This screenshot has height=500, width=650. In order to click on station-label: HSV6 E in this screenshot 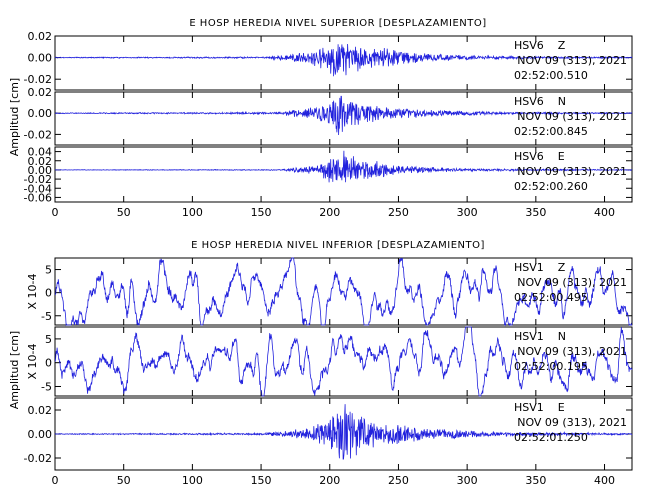, I will do `click(539, 156)`.